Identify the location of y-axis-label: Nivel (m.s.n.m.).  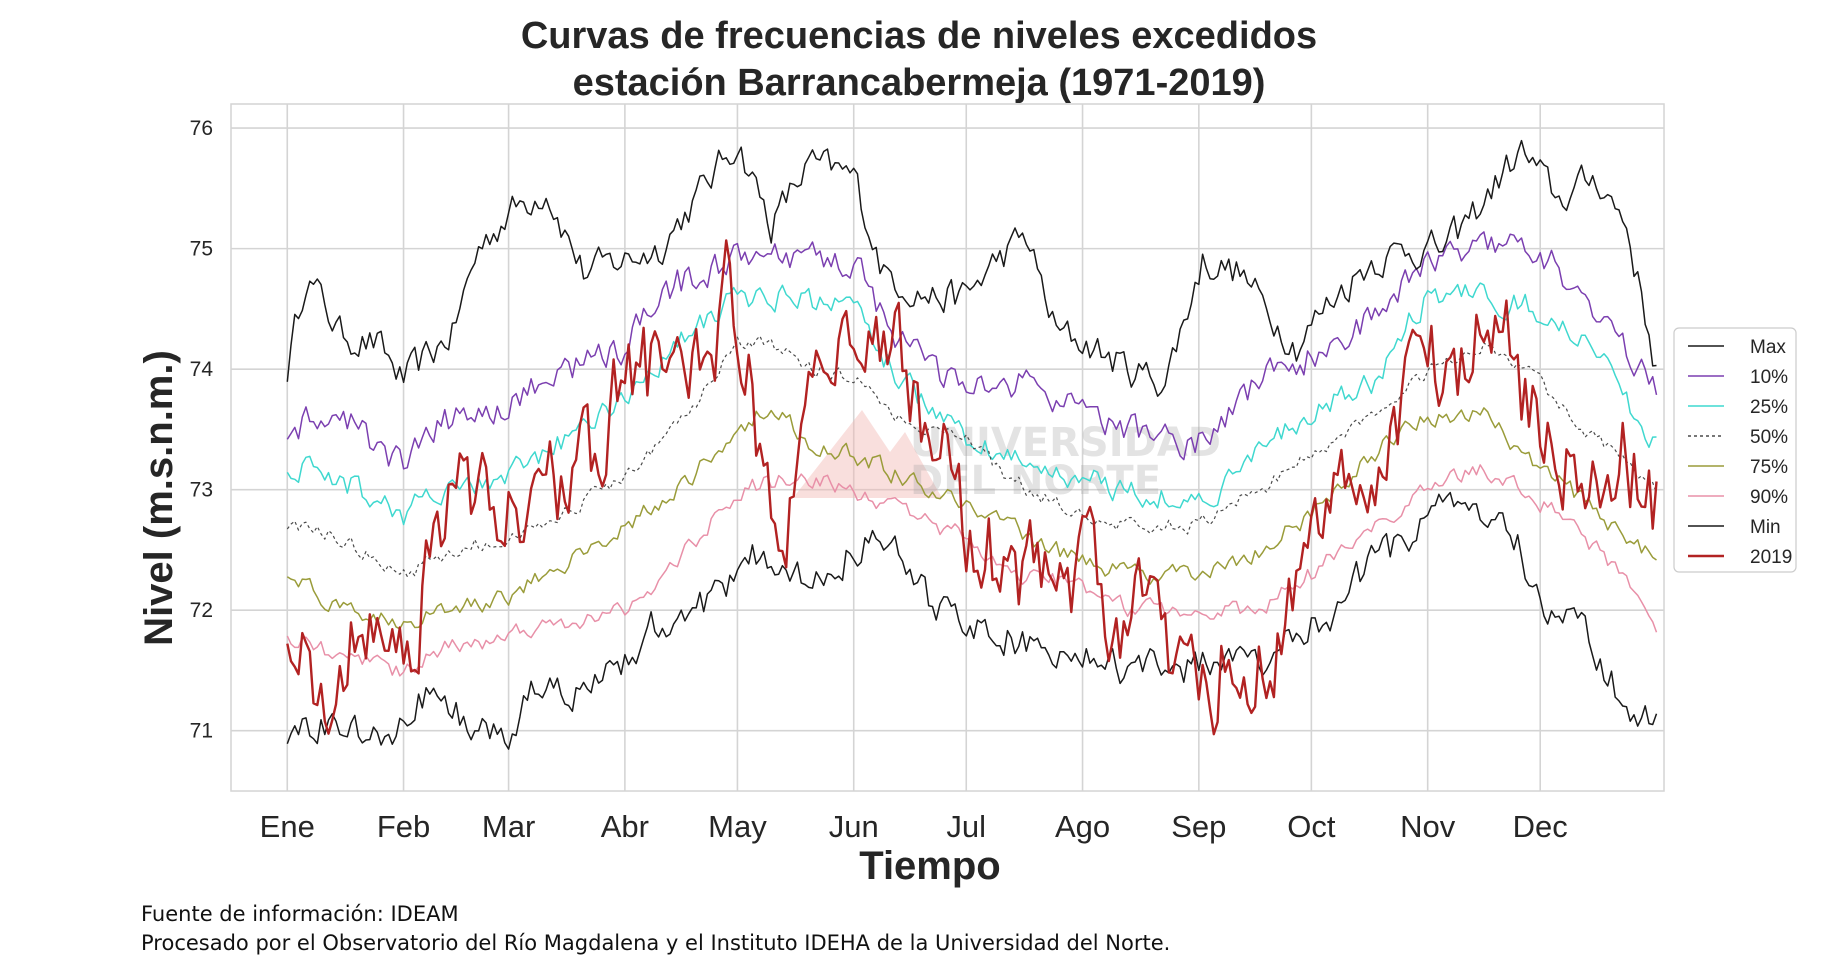
(159, 498).